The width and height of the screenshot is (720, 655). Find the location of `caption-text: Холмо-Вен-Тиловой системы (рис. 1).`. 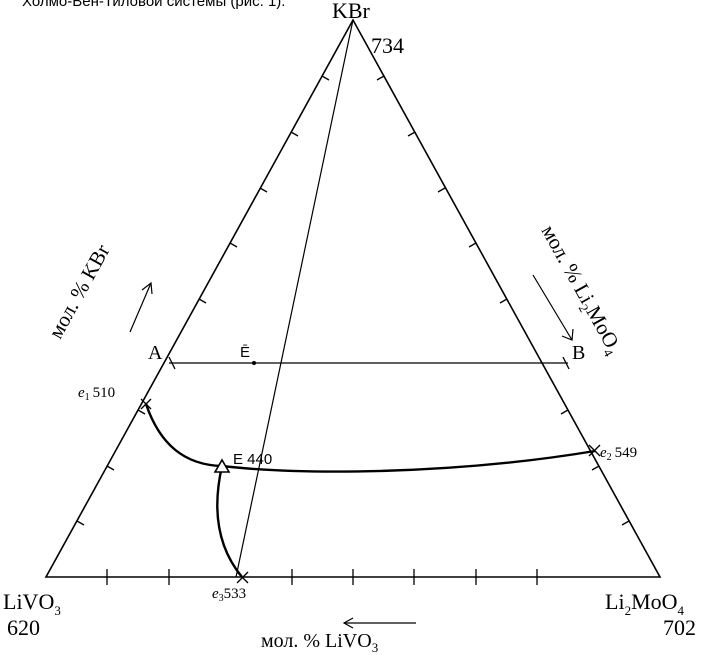

caption-text: Холмо-Вен-Тиловой системы (рис. 1). is located at coordinates (153, 5).